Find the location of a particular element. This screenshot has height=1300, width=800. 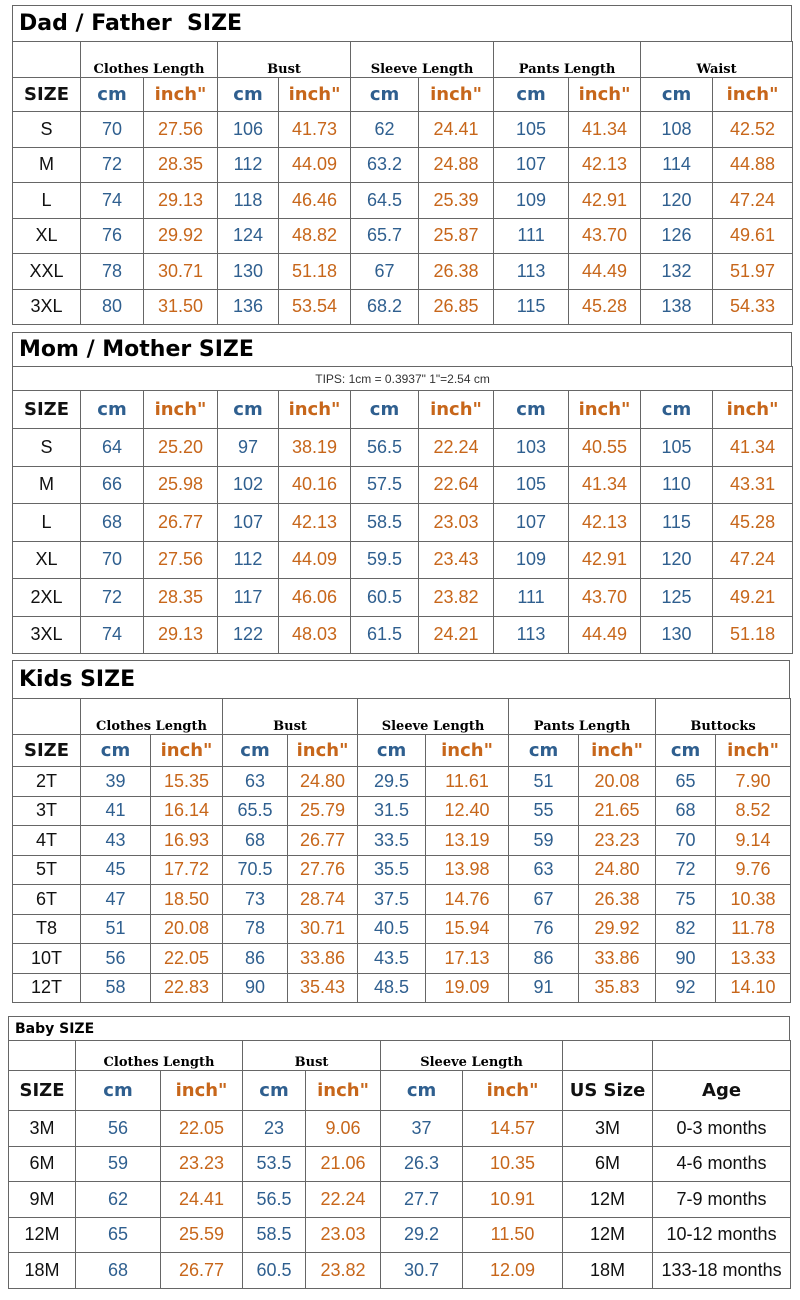

size-value: 9.06 is located at coordinates (343, 1128).